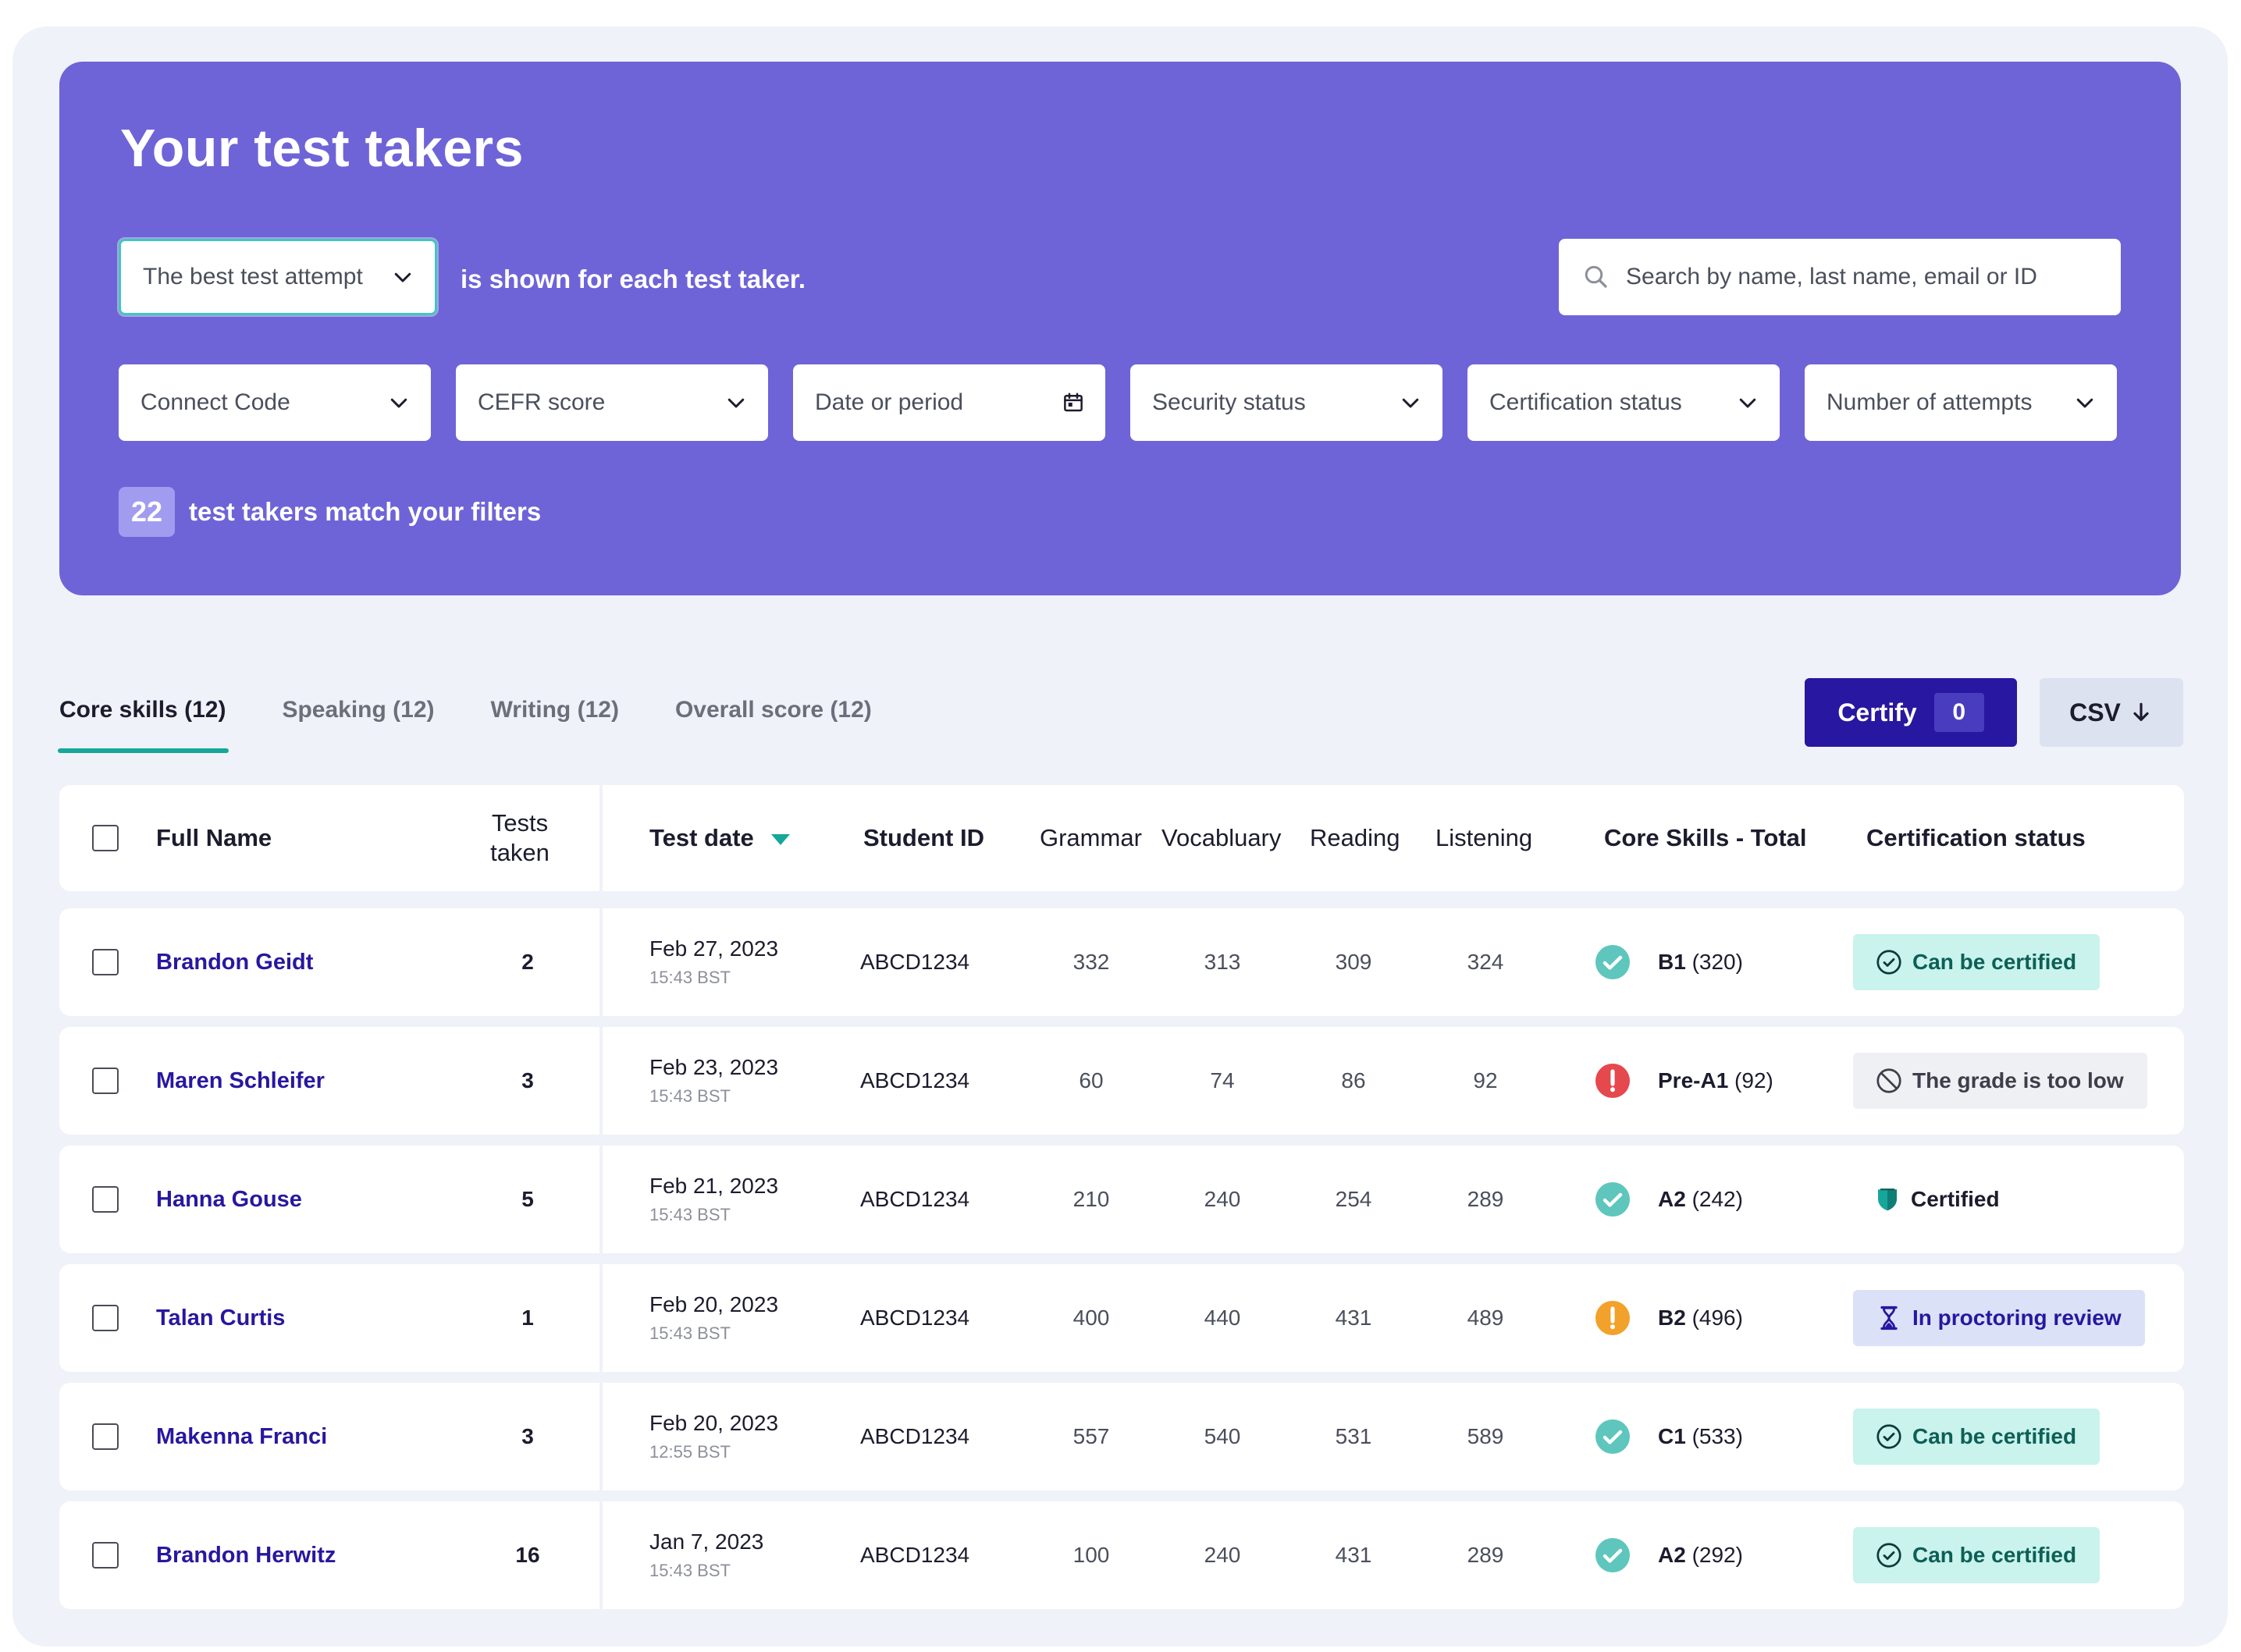 This screenshot has width=2241, height=1652. Describe the element at coordinates (1091, 838) in the screenshot. I see `header-grammar: Grammar` at that location.